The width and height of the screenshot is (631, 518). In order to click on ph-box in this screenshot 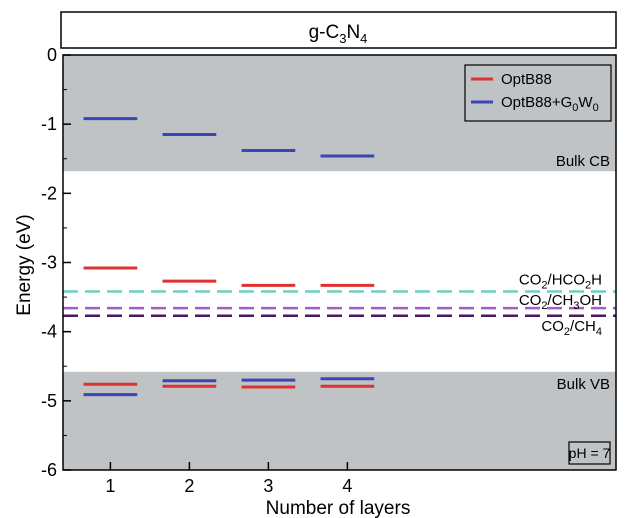, I will do `click(589, 453)`.